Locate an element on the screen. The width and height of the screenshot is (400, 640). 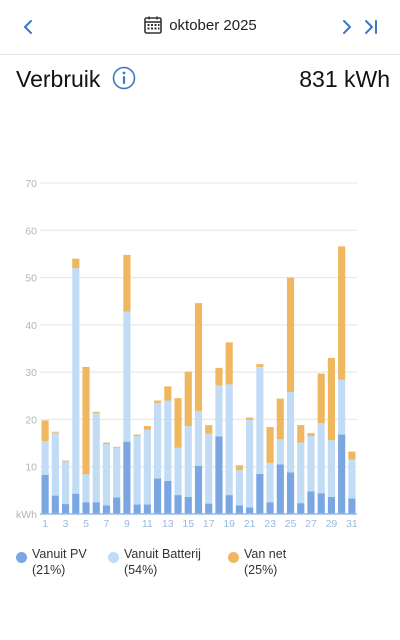
bar-segment-day-12-s1 is located at coordinates (158, 440).